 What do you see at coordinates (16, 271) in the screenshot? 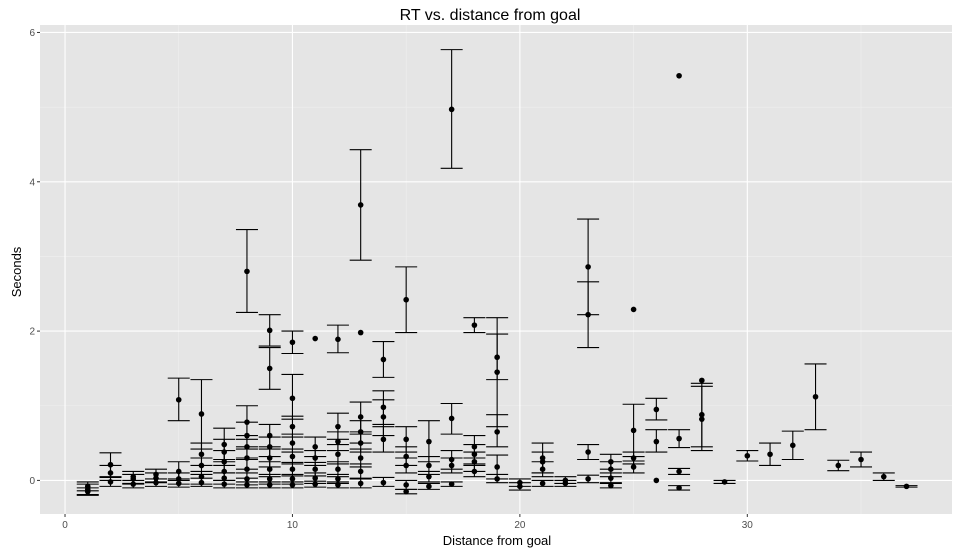
I see `y-axis-title: Seconds` at bounding box center [16, 271].